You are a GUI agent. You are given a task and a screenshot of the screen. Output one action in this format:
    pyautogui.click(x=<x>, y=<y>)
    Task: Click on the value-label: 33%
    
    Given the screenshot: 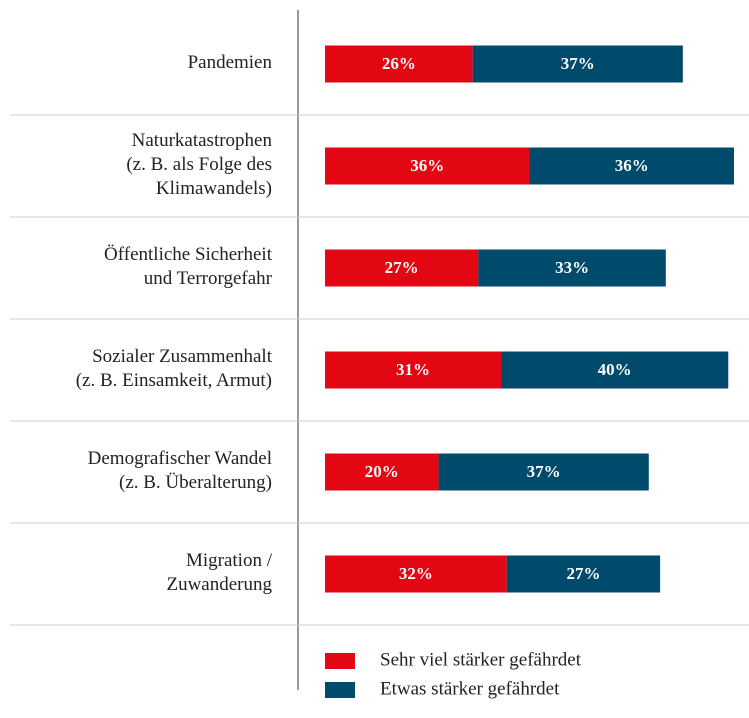 What is the action you would take?
    pyautogui.click(x=572, y=267)
    